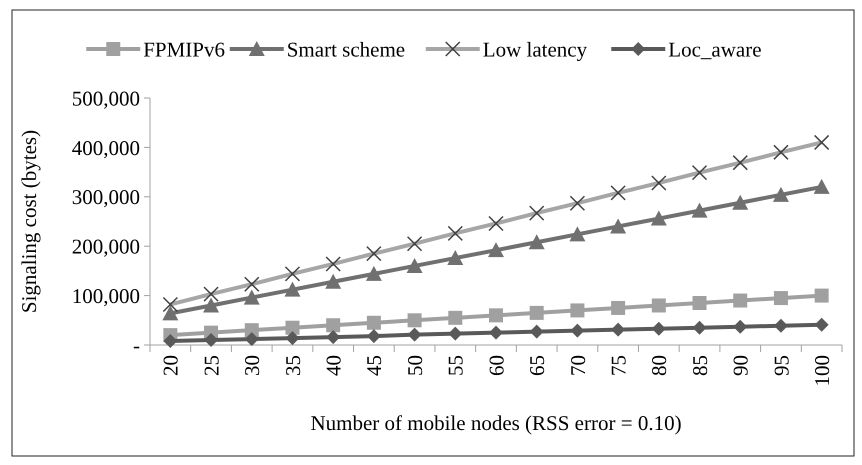 Image resolution: width=862 pixels, height=465 pixels. I want to click on y-tick-label: 200,000, so click(106, 246).